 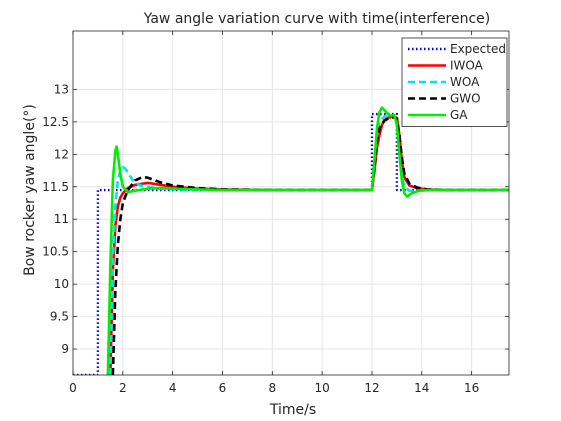 I want to click on y-axis-title: Bow rocker yaw angle(°), so click(x=30, y=190).